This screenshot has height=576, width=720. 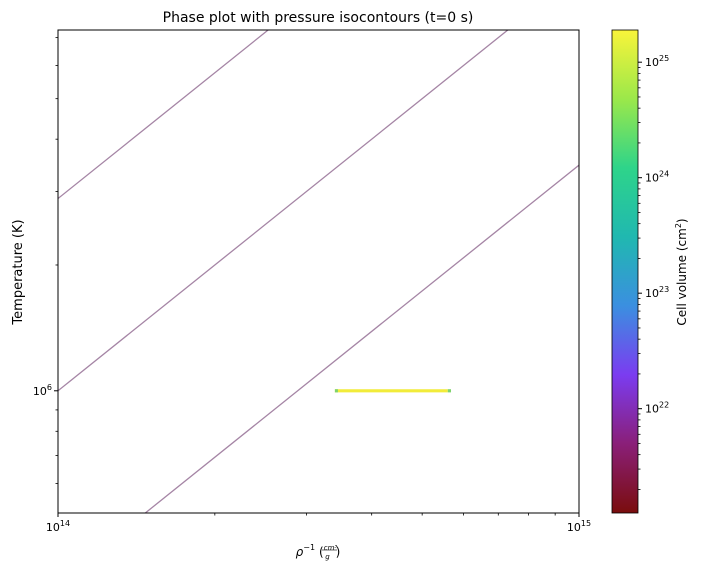 I want to click on colorbar-tick-label: 1025, so click(x=657, y=61).